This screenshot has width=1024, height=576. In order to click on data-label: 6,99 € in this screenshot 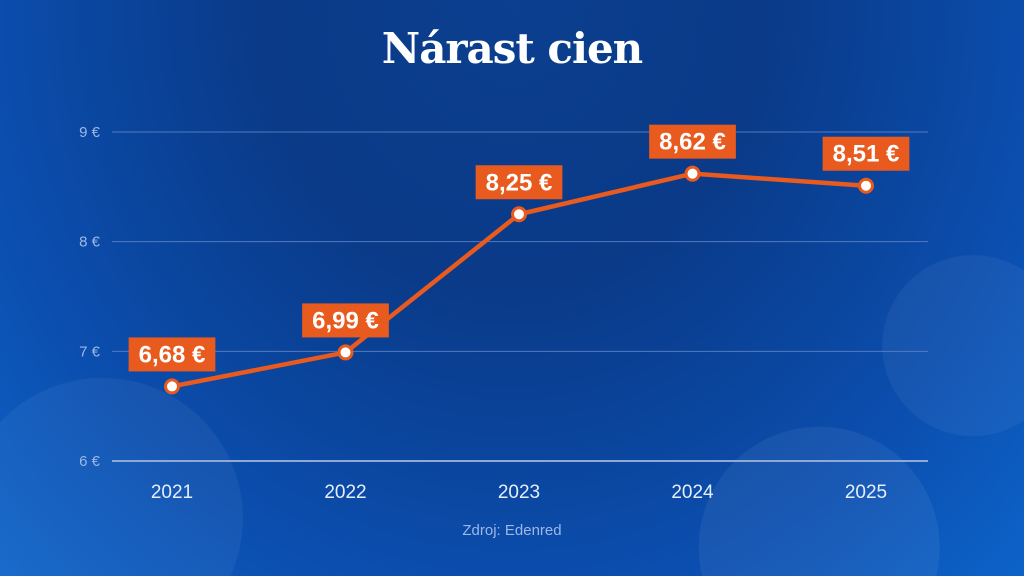, I will do `click(345, 320)`.